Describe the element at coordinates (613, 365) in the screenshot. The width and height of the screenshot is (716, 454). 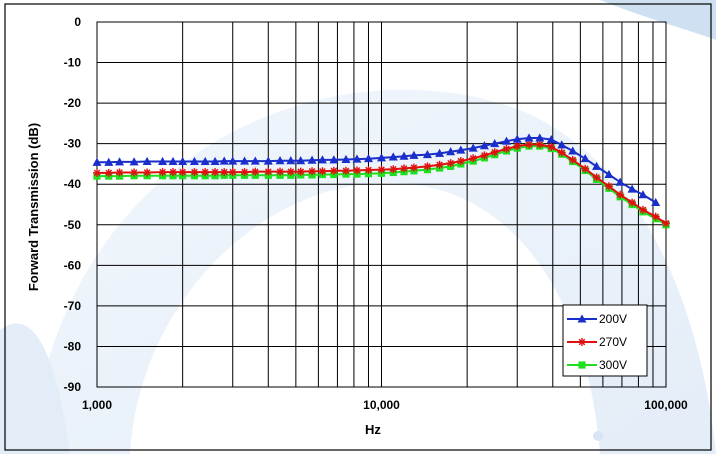
I see `legend-label: 300V` at that location.